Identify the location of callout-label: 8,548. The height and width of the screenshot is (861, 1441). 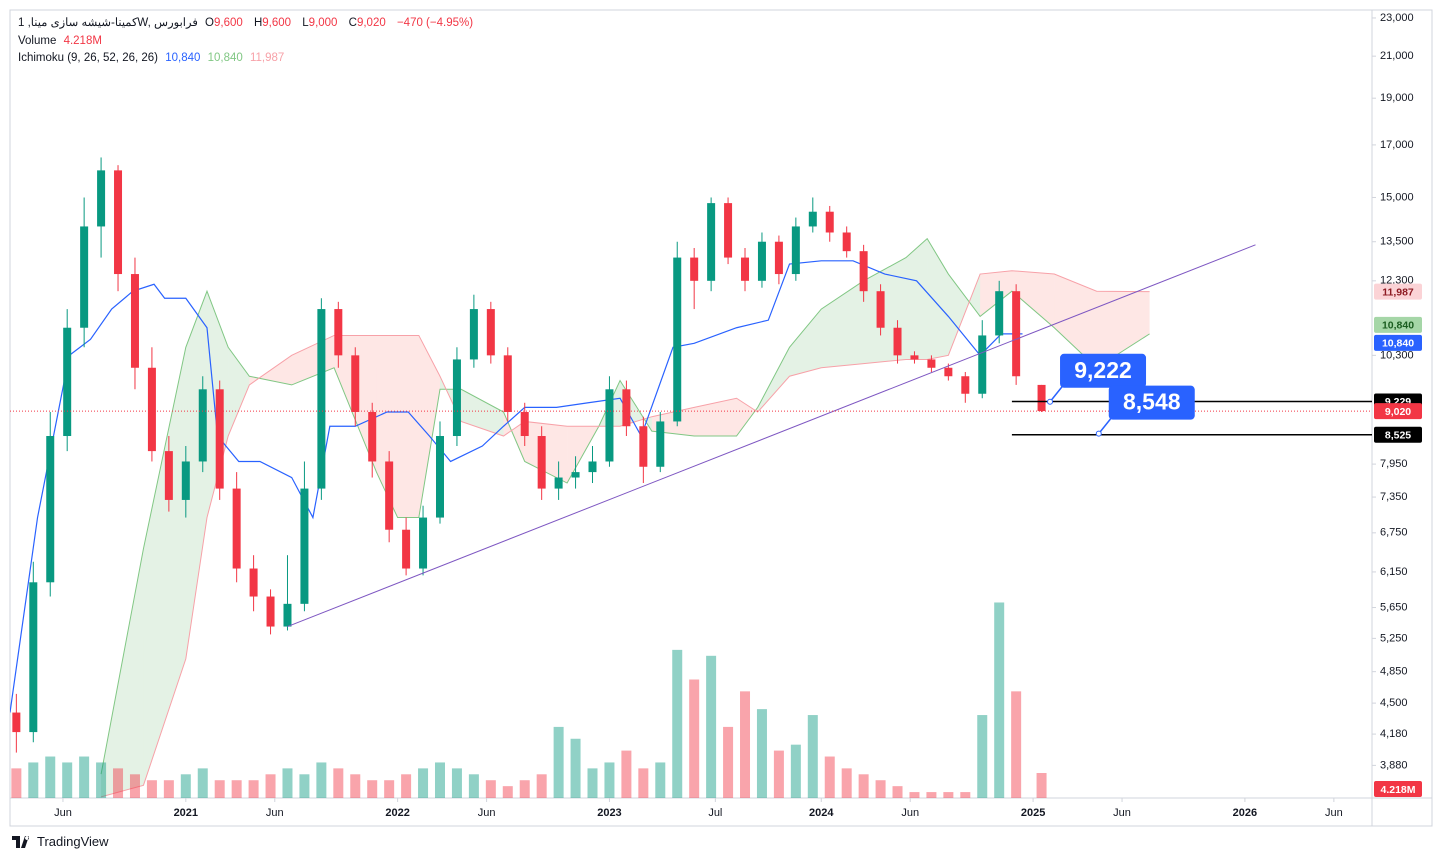
(1152, 402).